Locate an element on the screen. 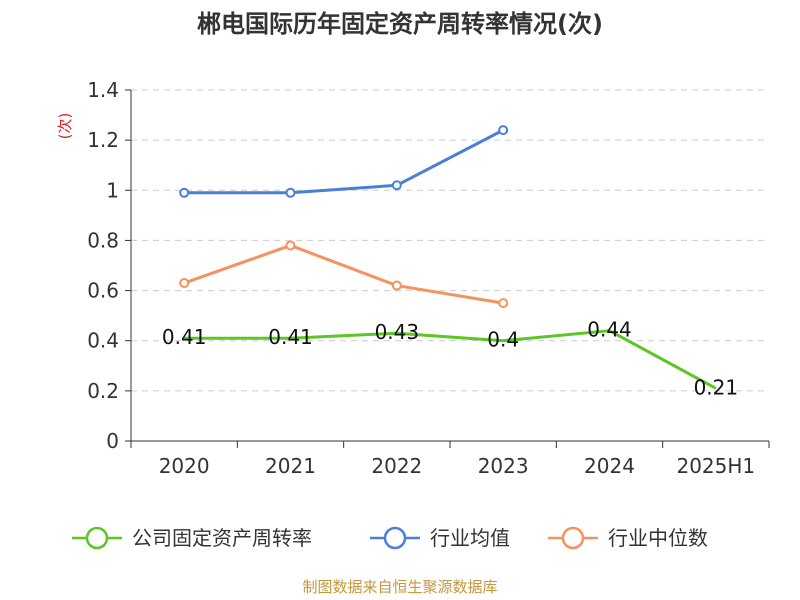  y-axis-unit: (次) is located at coordinates (65, 126).